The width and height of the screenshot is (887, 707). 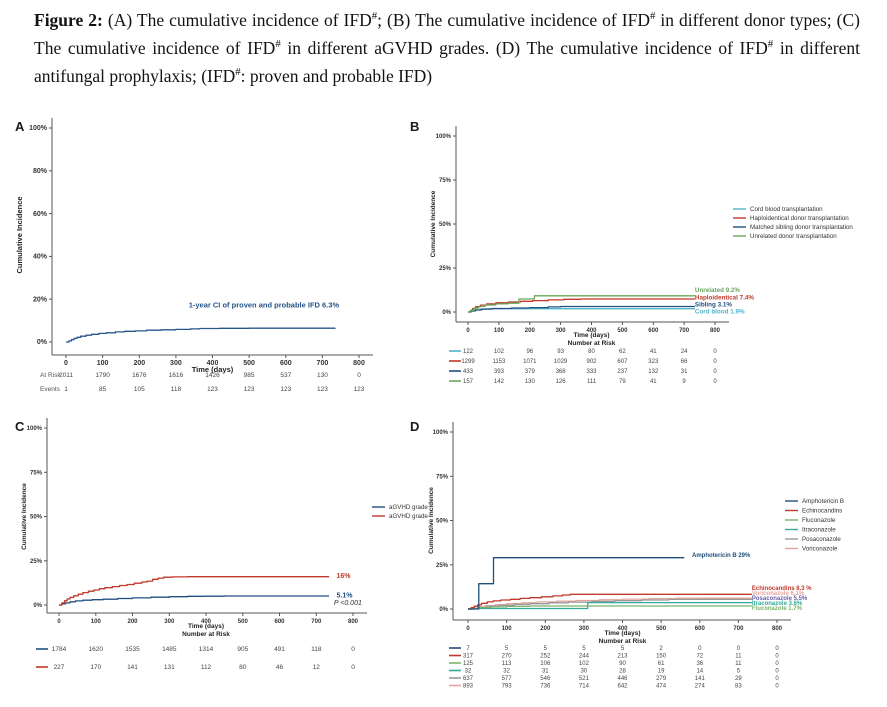 I want to click on legend-label: Posaconazole, so click(x=821, y=539).